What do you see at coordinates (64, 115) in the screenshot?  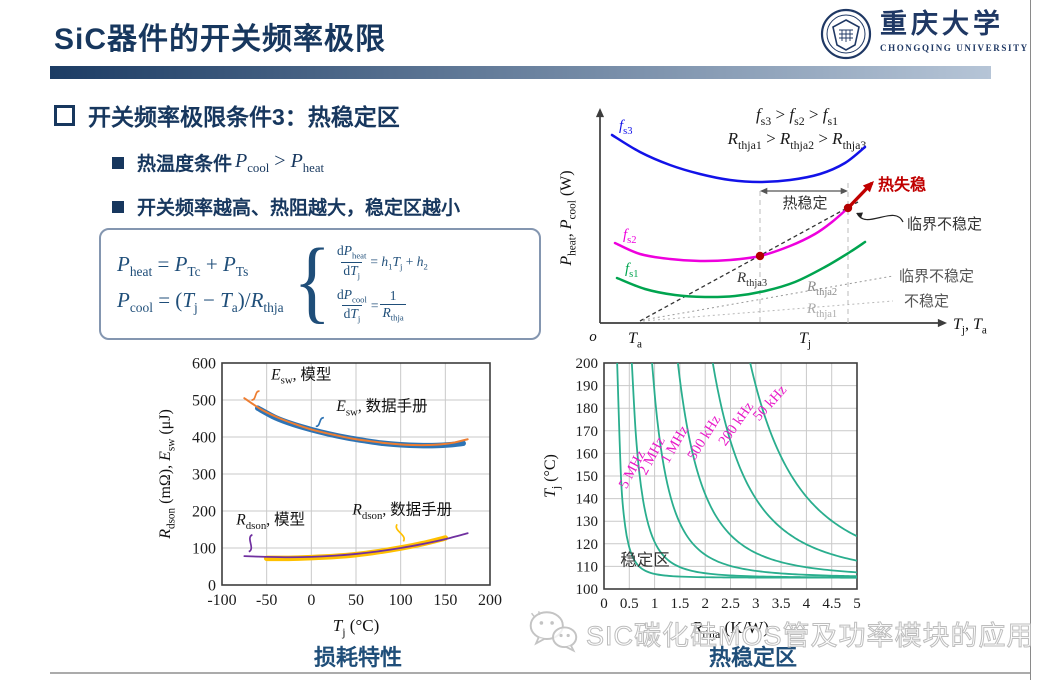 I see `hollow-square-bullet-icon` at bounding box center [64, 115].